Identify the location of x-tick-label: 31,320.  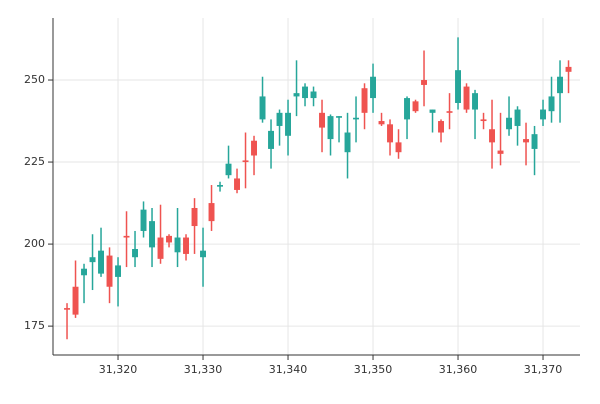
(118, 369).